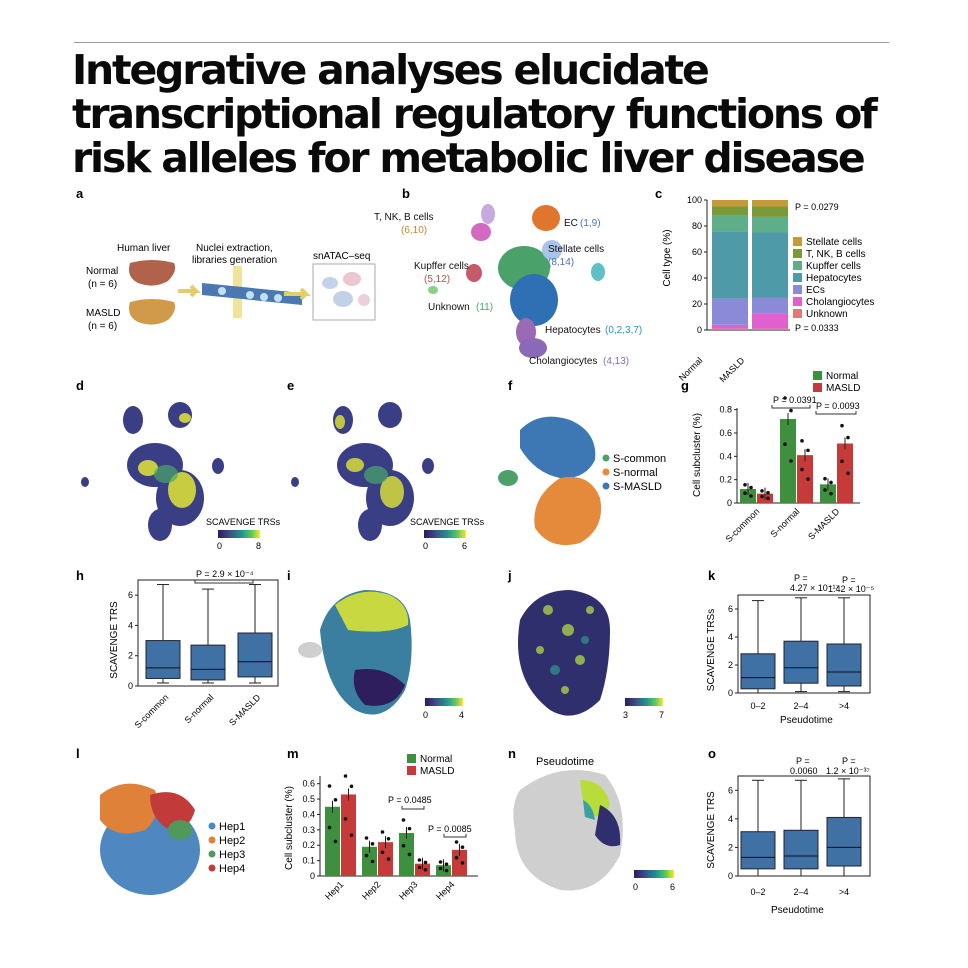 The image size is (968, 968). I want to click on b-ids-unknown: (11), so click(484, 307).